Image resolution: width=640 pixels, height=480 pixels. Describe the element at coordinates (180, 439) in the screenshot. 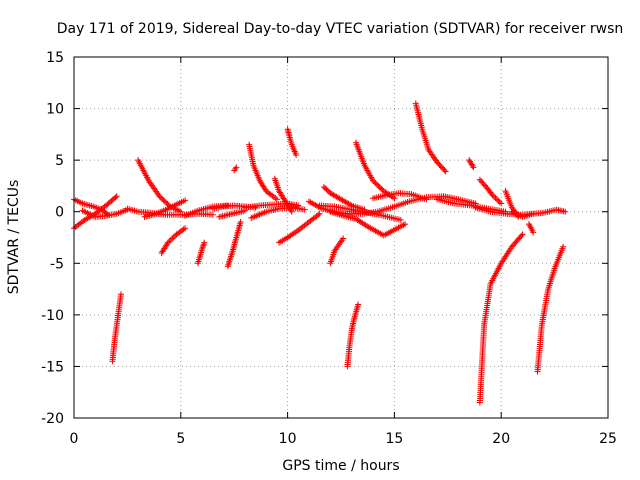

I see `x-tick-label: 5` at that location.